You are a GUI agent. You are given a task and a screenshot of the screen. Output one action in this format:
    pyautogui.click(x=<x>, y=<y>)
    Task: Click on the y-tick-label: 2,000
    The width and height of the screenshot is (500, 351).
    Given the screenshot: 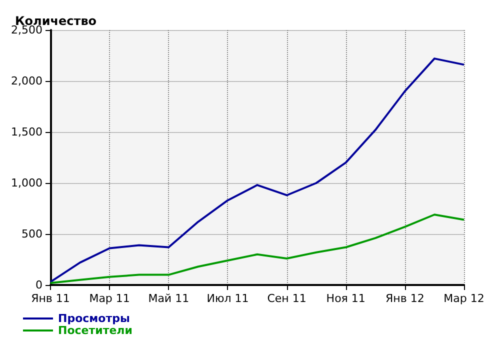 What is the action you would take?
    pyautogui.click(x=26, y=81)
    